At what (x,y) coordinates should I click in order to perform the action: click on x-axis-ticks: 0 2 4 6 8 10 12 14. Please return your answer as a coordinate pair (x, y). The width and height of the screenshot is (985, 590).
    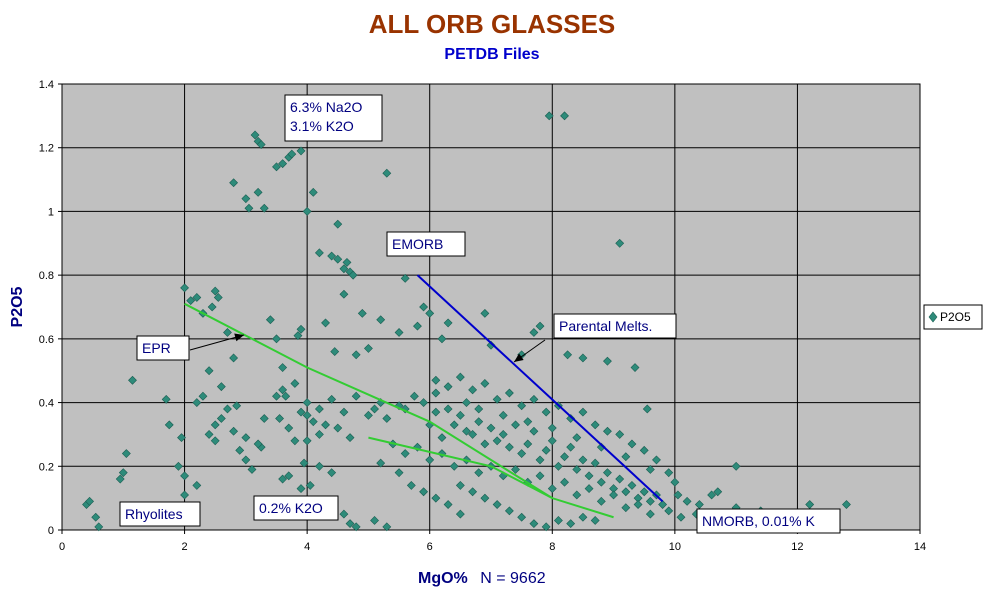
    Looking at the image, I should click on (492, 541).